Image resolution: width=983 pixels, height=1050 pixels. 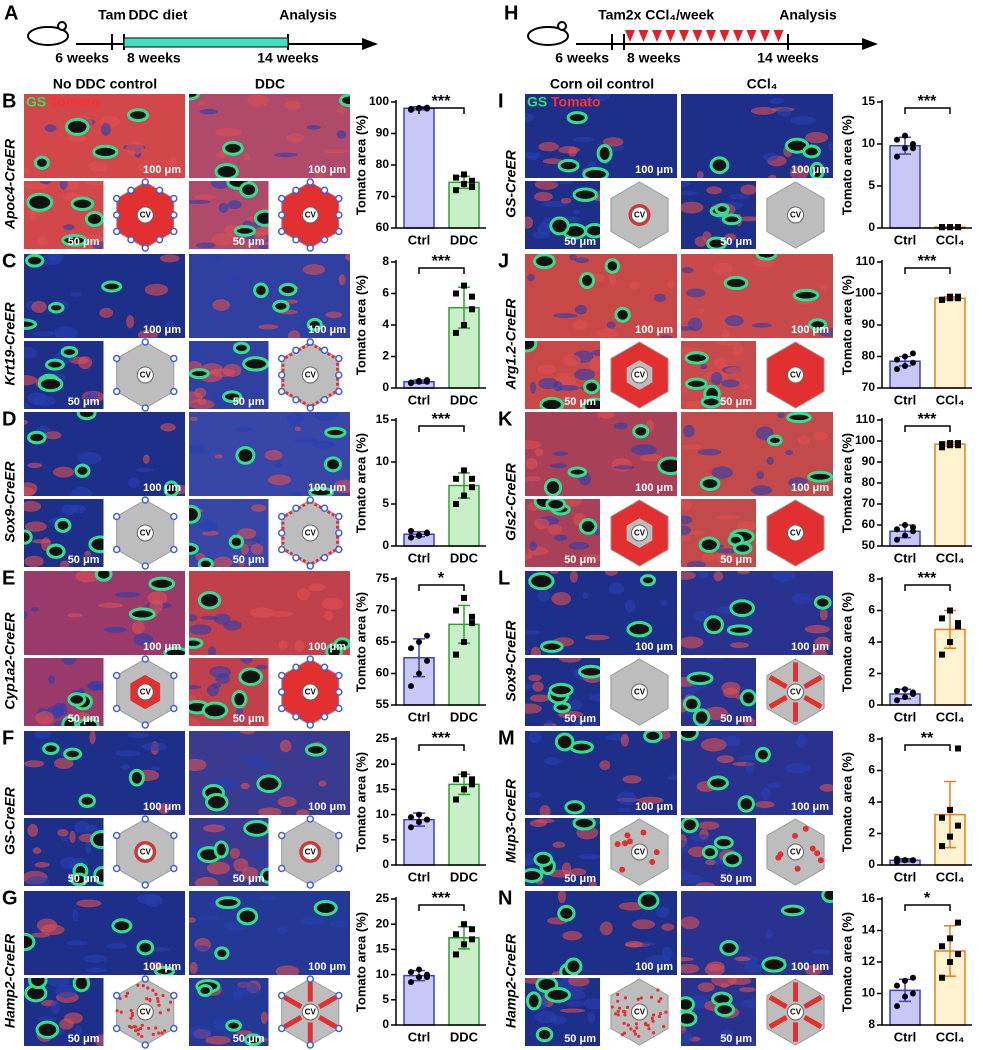 What do you see at coordinates (385, 293) in the screenshot?
I see `y-tick-label: 6` at bounding box center [385, 293].